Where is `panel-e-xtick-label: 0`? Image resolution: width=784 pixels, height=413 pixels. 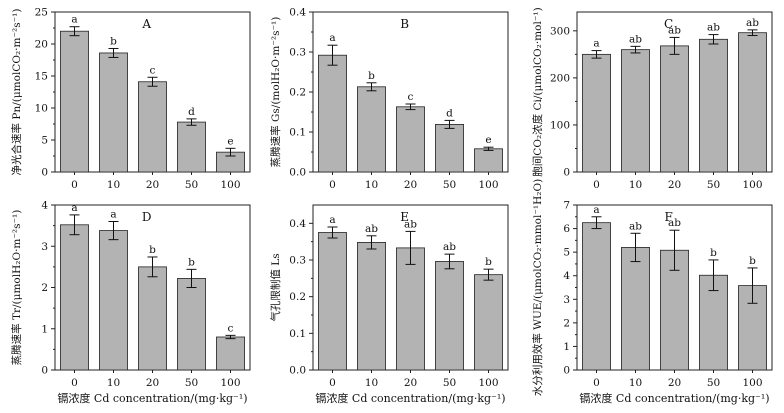
panel-e-xtick-label: 0 is located at coordinates (332, 383).